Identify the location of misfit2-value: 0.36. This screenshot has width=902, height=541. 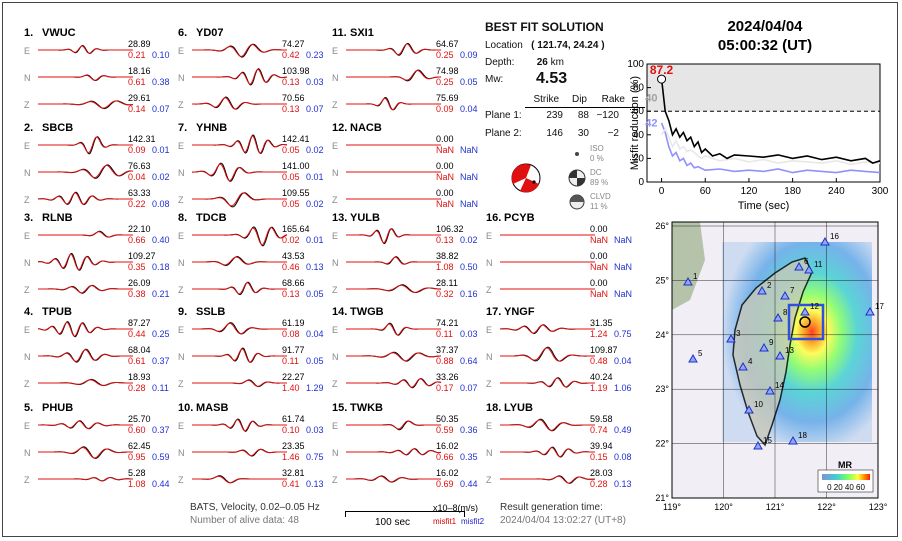
(469, 430).